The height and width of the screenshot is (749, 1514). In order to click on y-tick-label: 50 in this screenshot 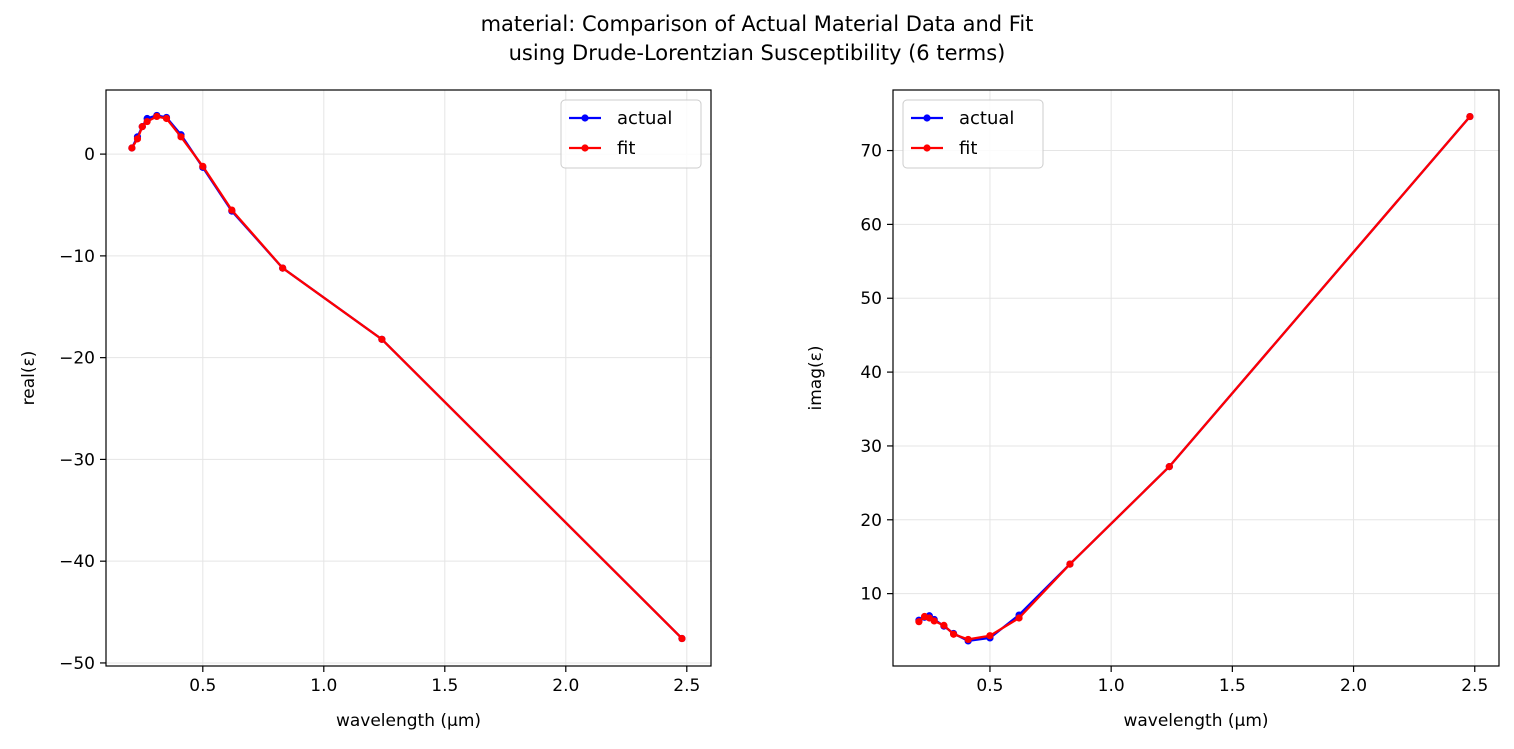, I will do `click(871, 299)`.